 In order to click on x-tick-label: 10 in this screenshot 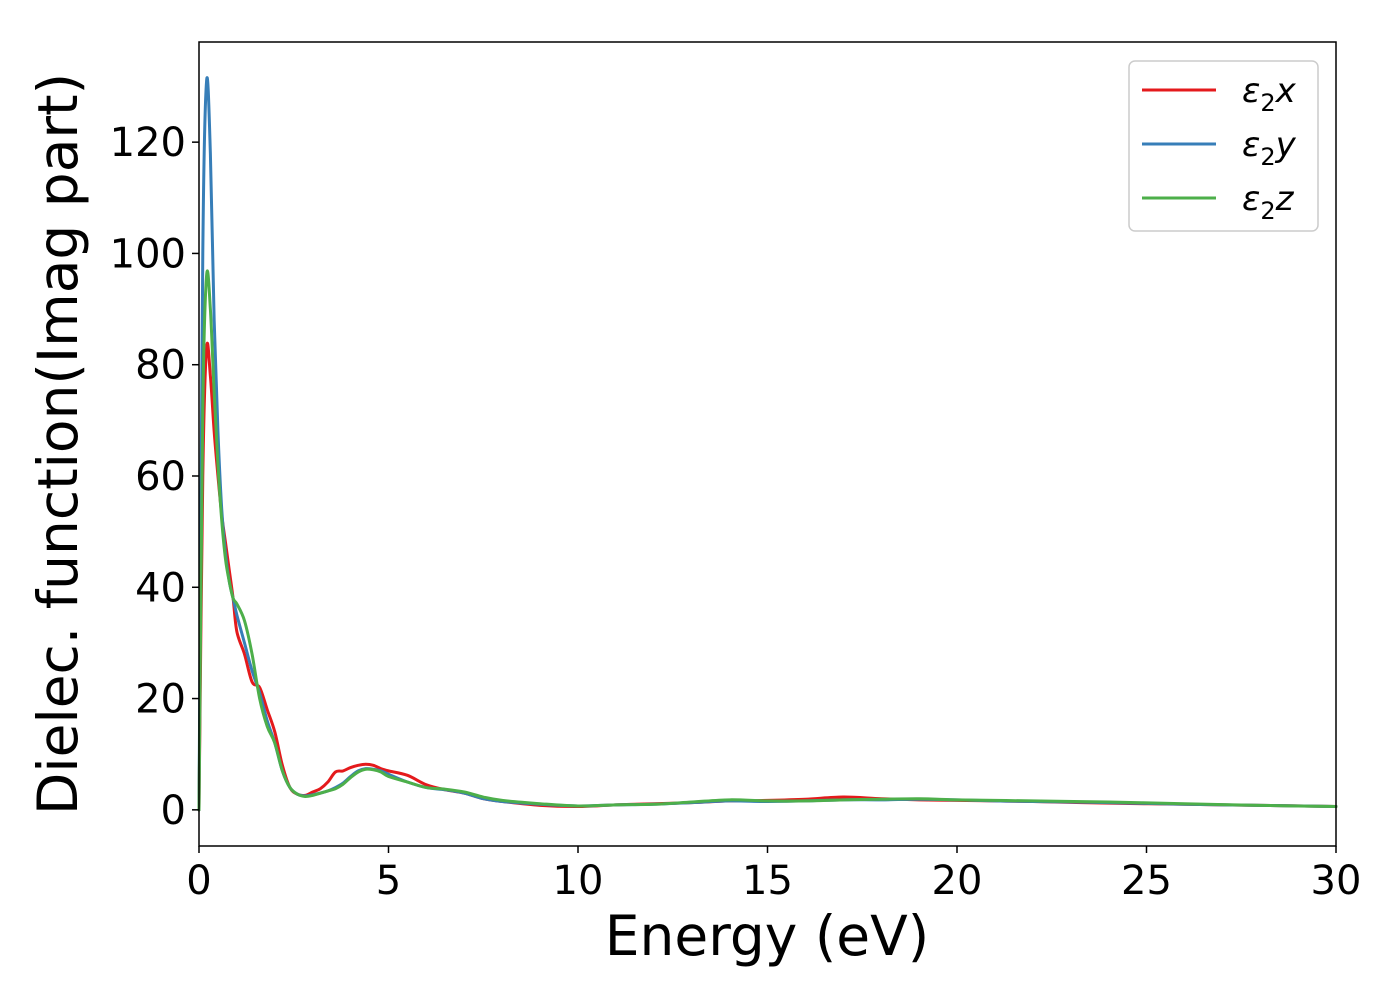, I will do `click(578, 881)`.